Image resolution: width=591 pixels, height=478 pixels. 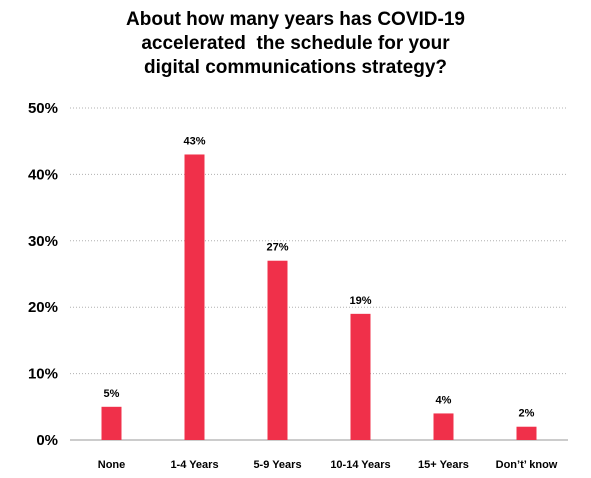 What do you see at coordinates (194, 141) in the screenshot?
I see `data-label-1: 43%` at bounding box center [194, 141].